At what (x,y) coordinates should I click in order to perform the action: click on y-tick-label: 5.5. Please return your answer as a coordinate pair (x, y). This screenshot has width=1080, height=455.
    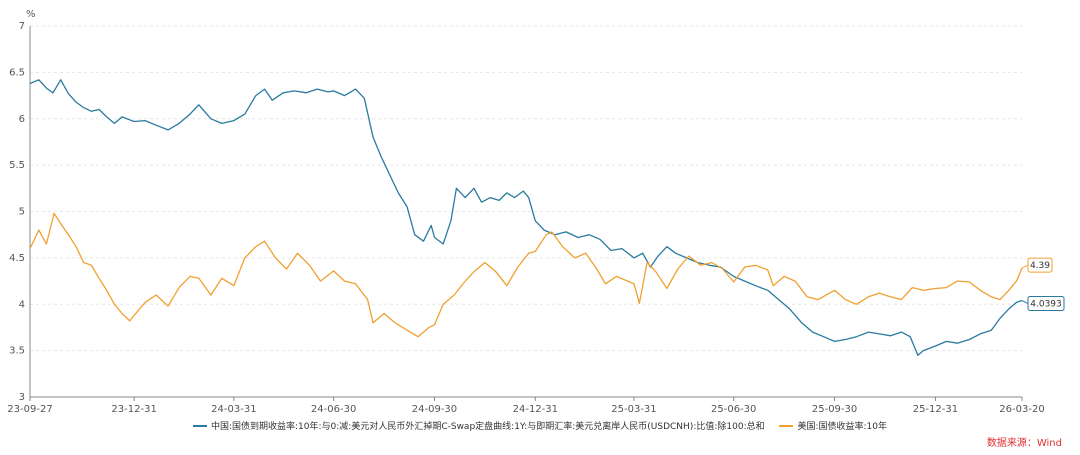
    Looking at the image, I should click on (17, 165).